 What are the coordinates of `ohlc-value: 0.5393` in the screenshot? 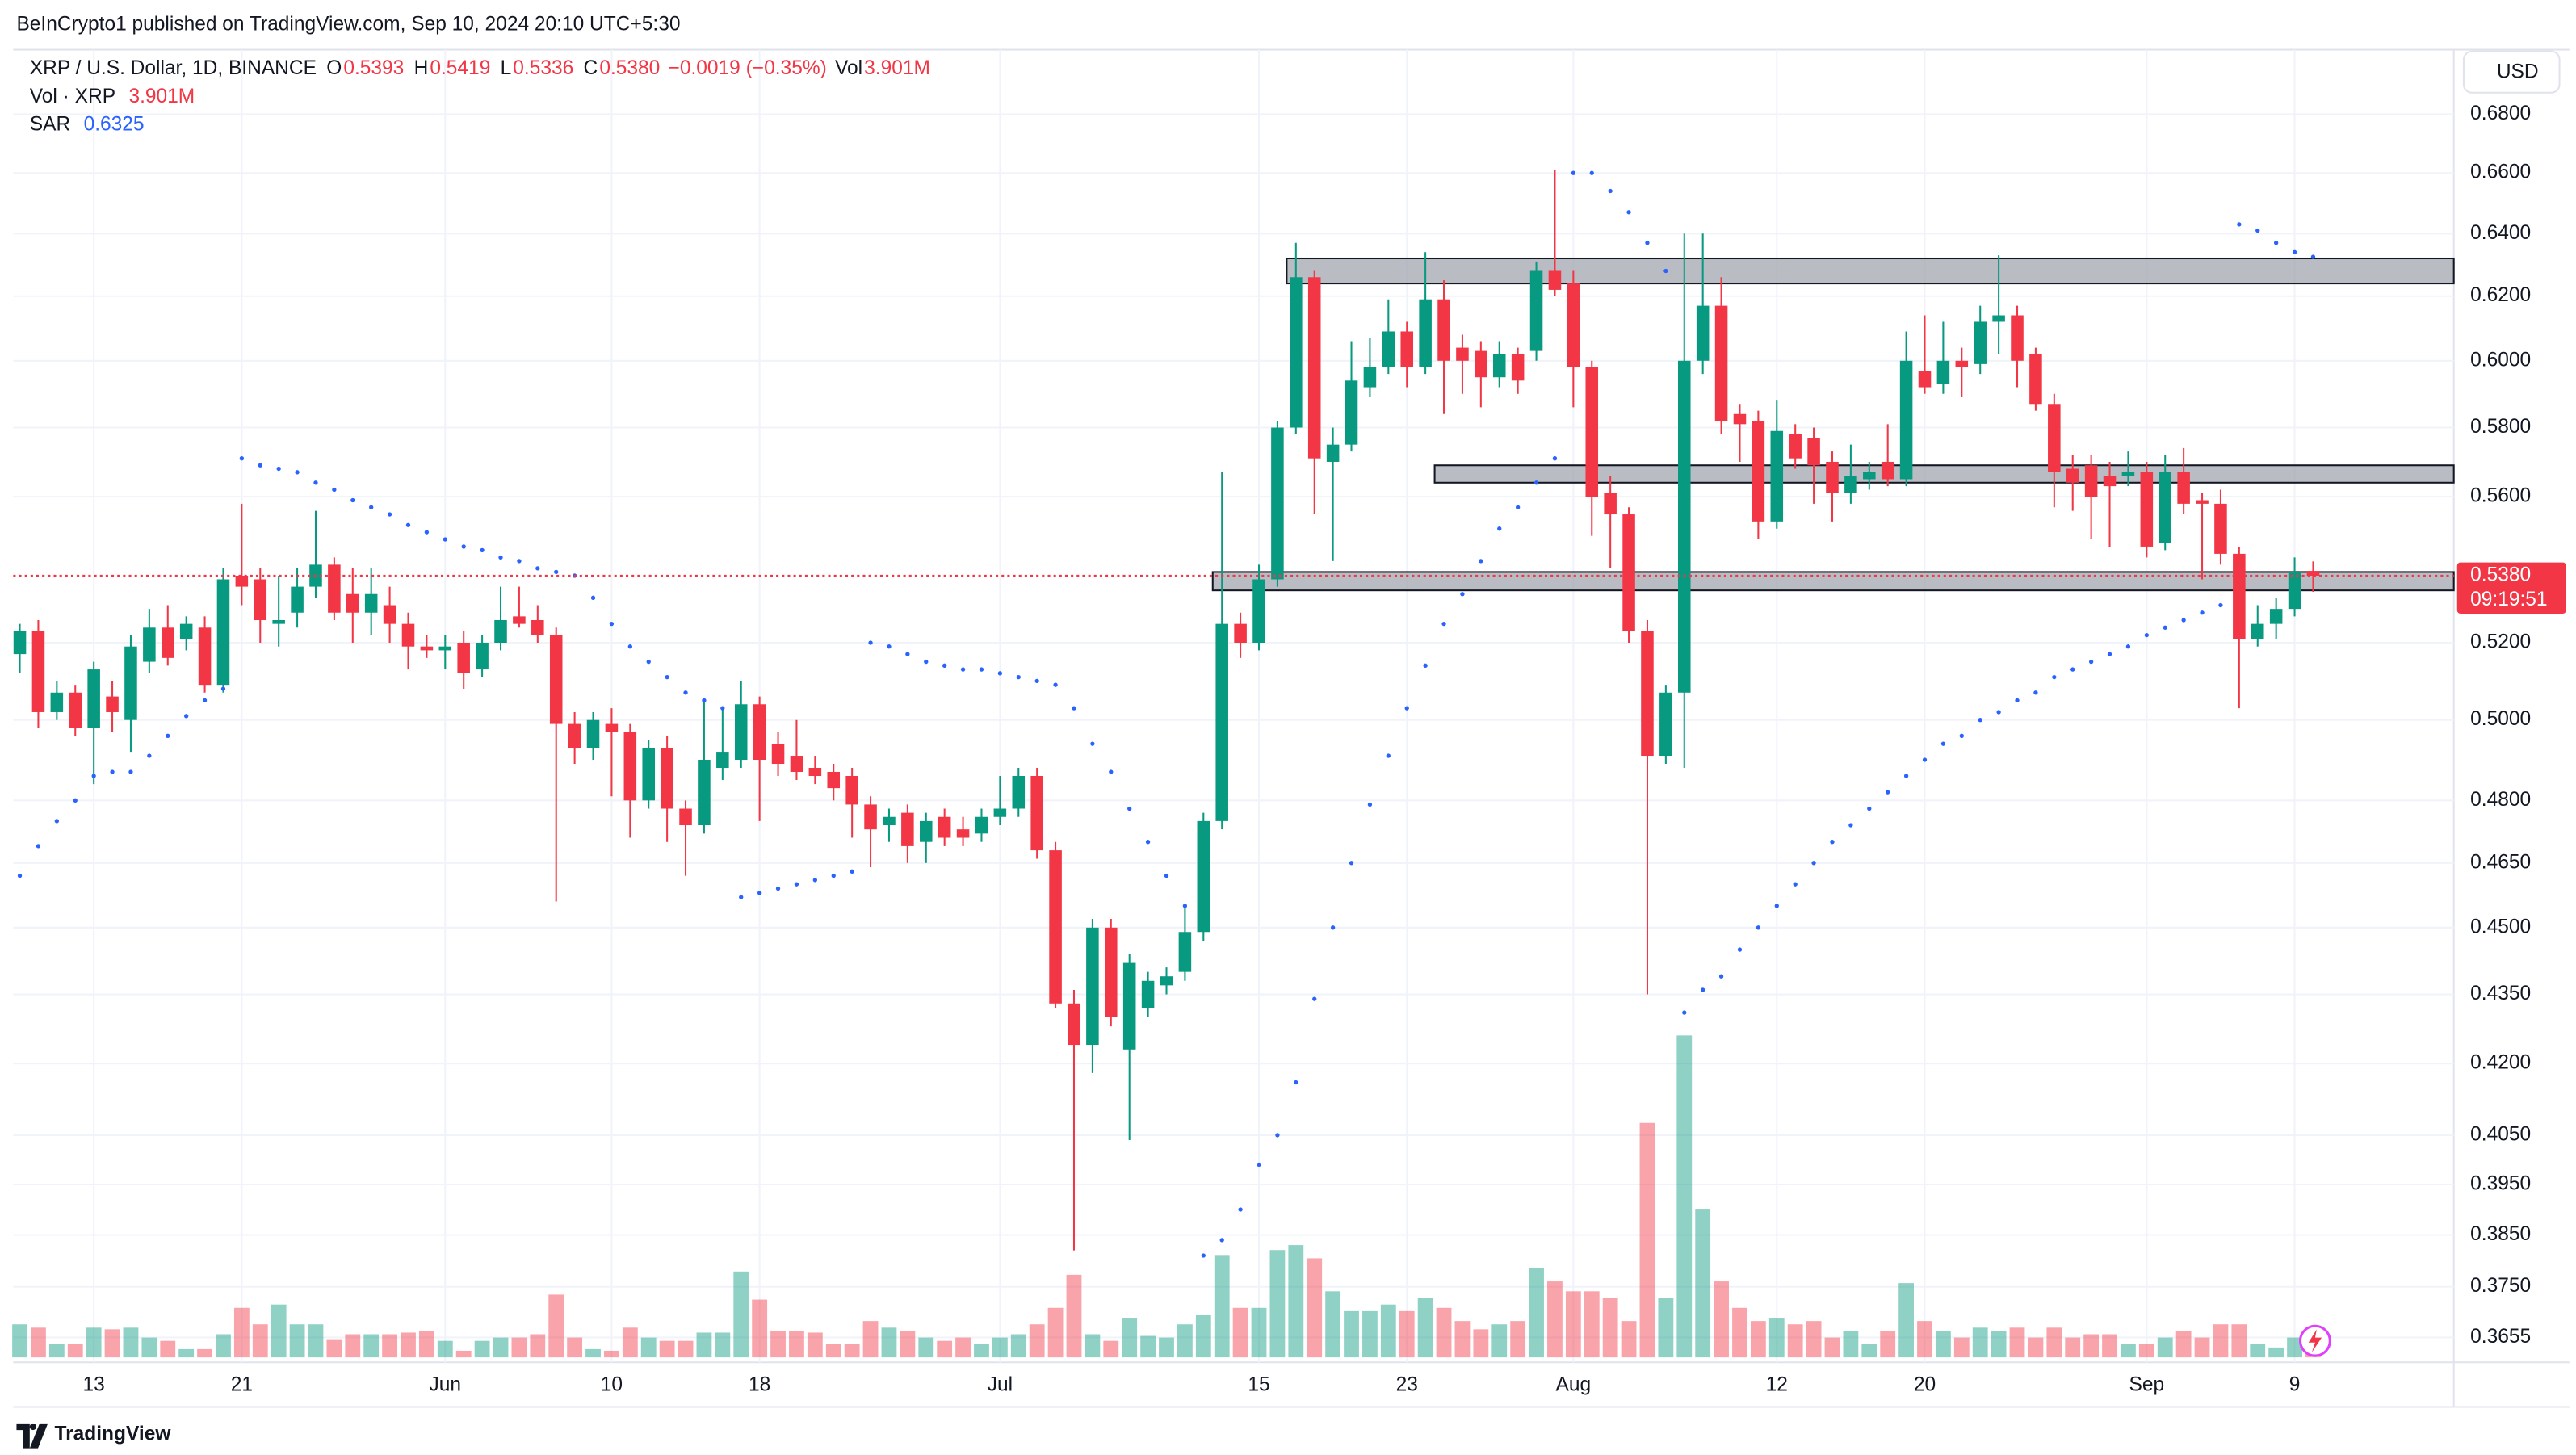 It's located at (373, 69).